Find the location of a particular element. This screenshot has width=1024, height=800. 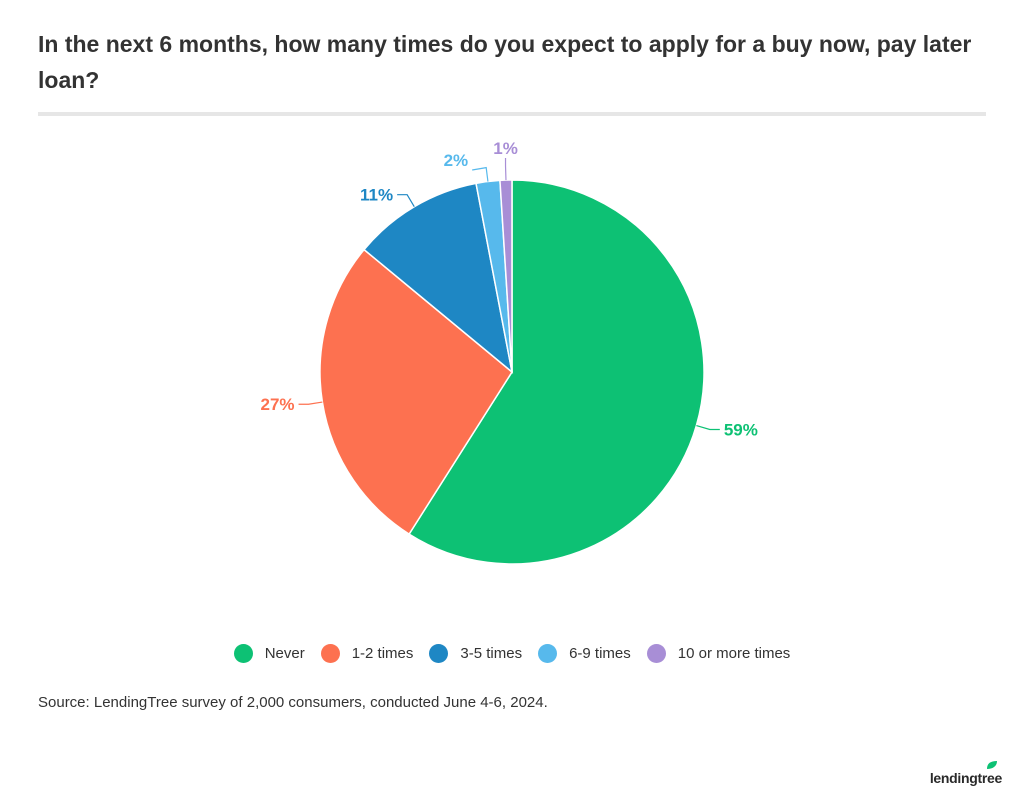

legend-label: 1-2 times is located at coordinates (382, 653).